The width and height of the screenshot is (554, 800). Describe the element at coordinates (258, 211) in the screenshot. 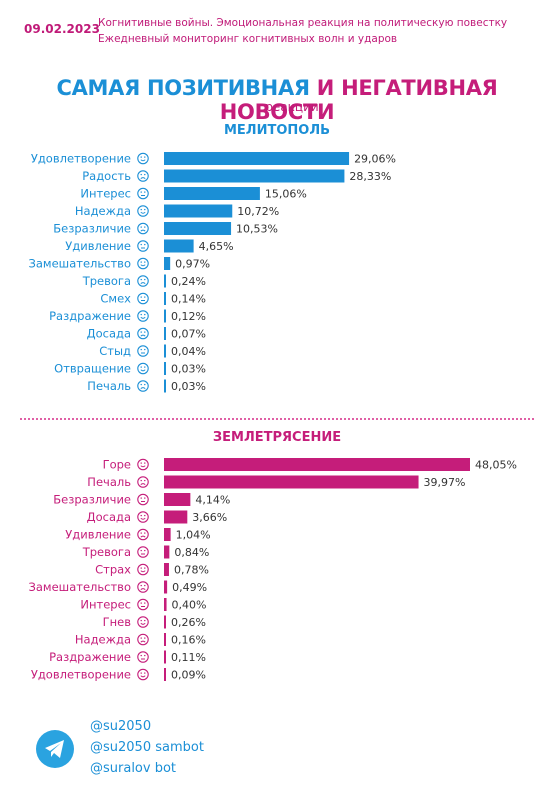

I see `value-label: 10,72%` at that location.